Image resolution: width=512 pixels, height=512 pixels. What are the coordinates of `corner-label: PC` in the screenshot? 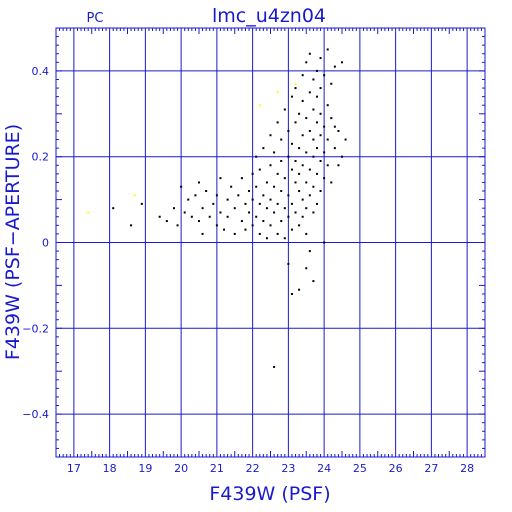 It's located at (95, 18).